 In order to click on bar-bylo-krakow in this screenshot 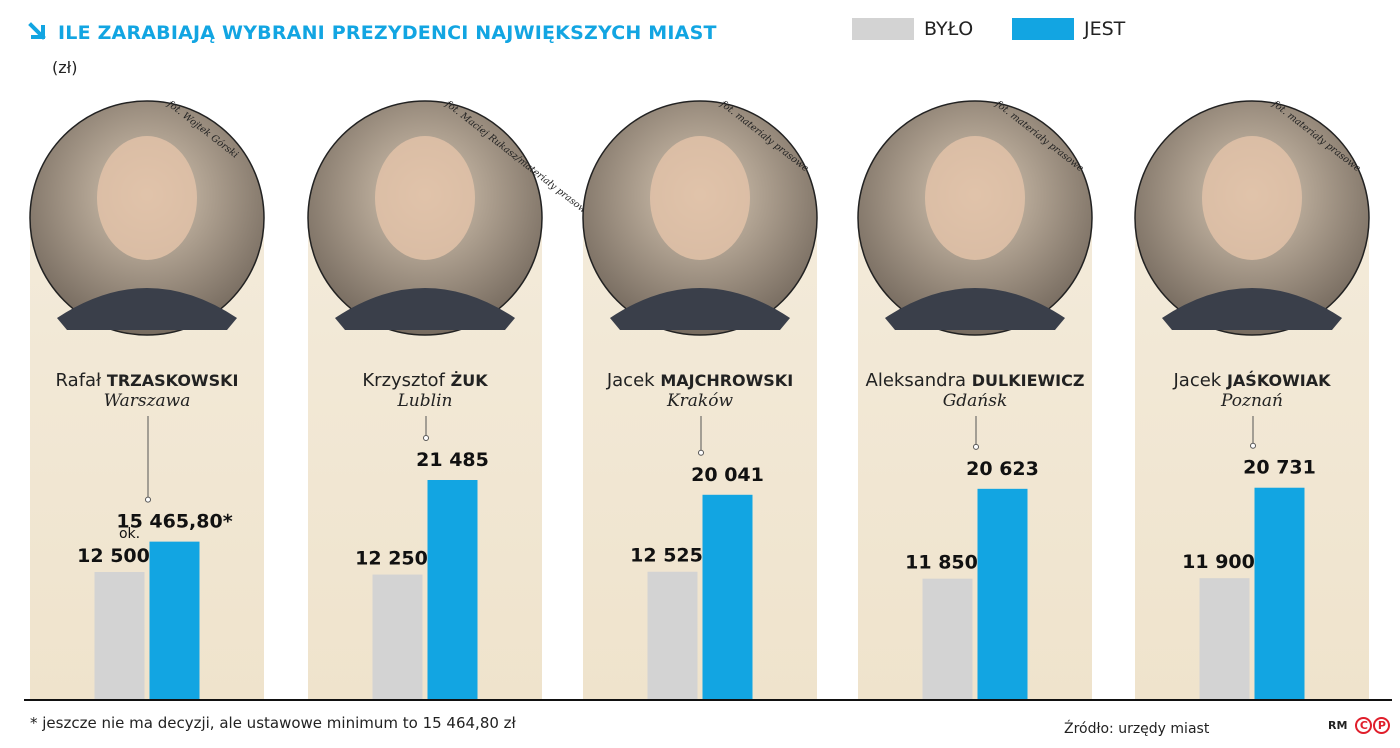, I will do `click(672, 635)`.